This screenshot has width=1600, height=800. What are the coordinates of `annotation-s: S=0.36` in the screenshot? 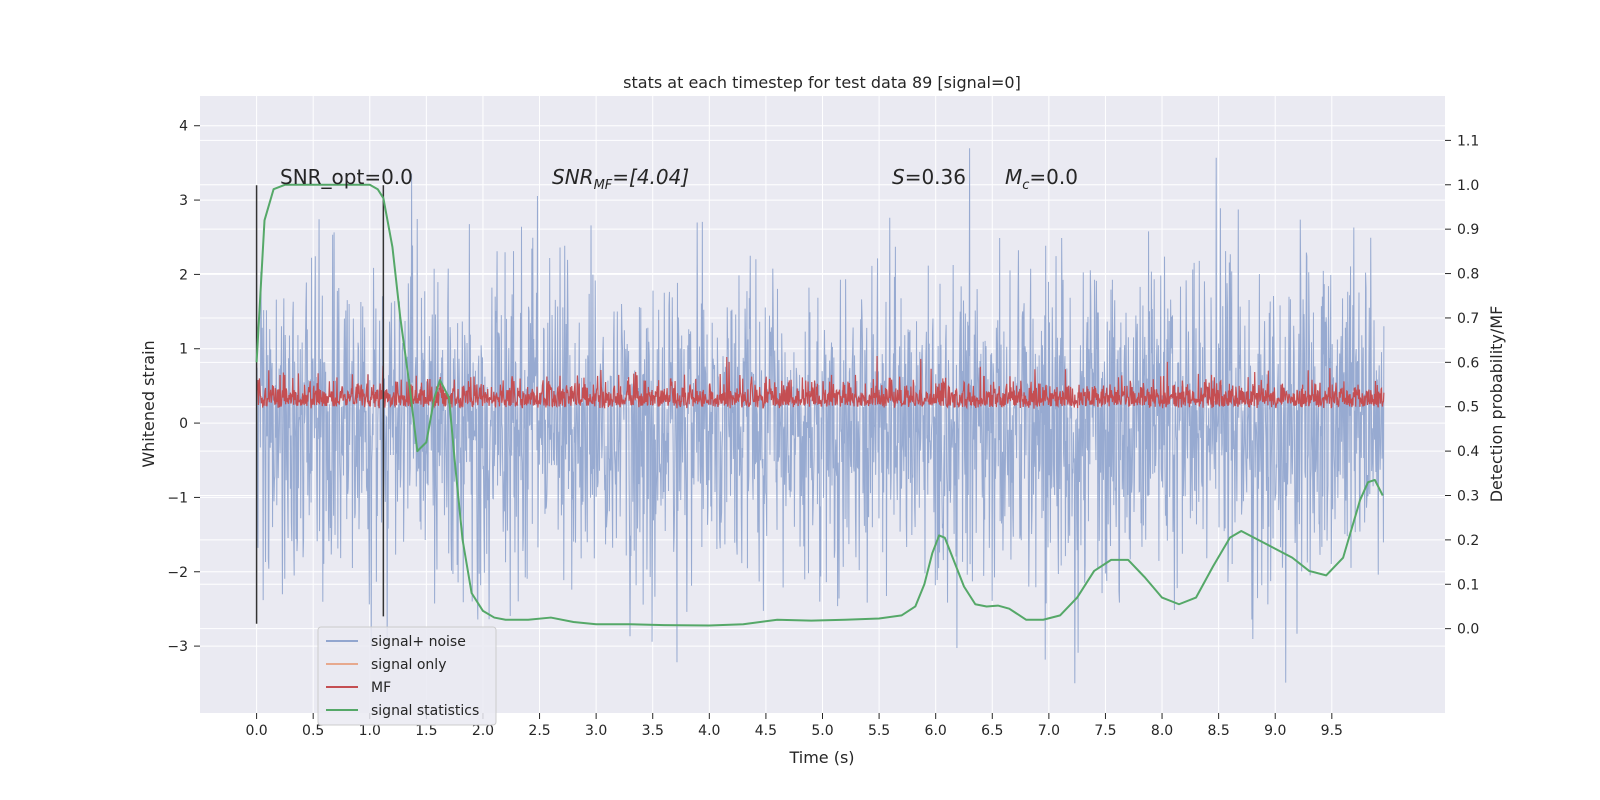 It's located at (929, 177).